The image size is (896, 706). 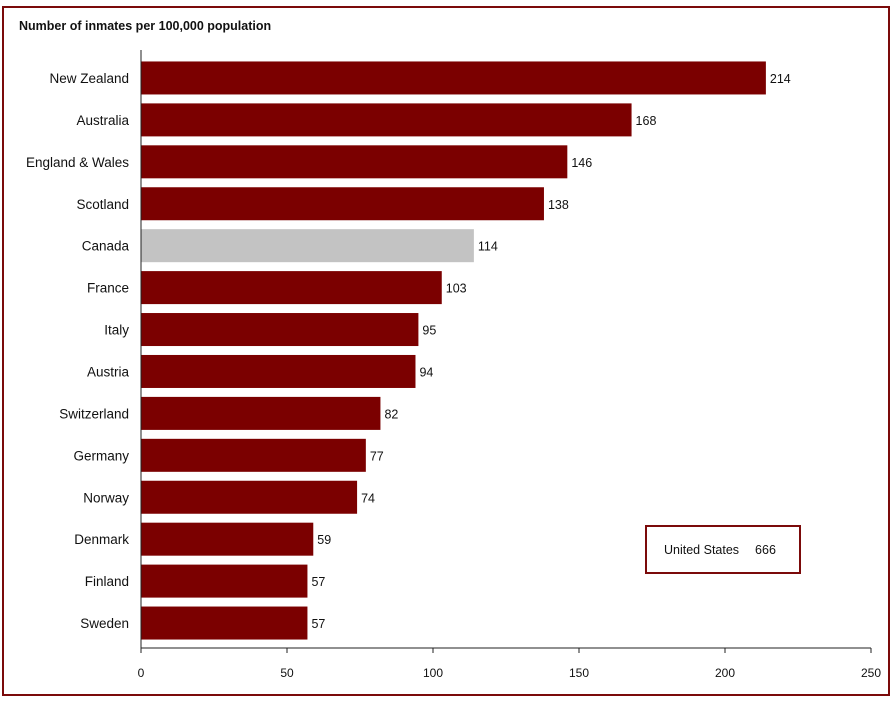 I want to click on x-tick-label: 50, so click(x=287, y=673).